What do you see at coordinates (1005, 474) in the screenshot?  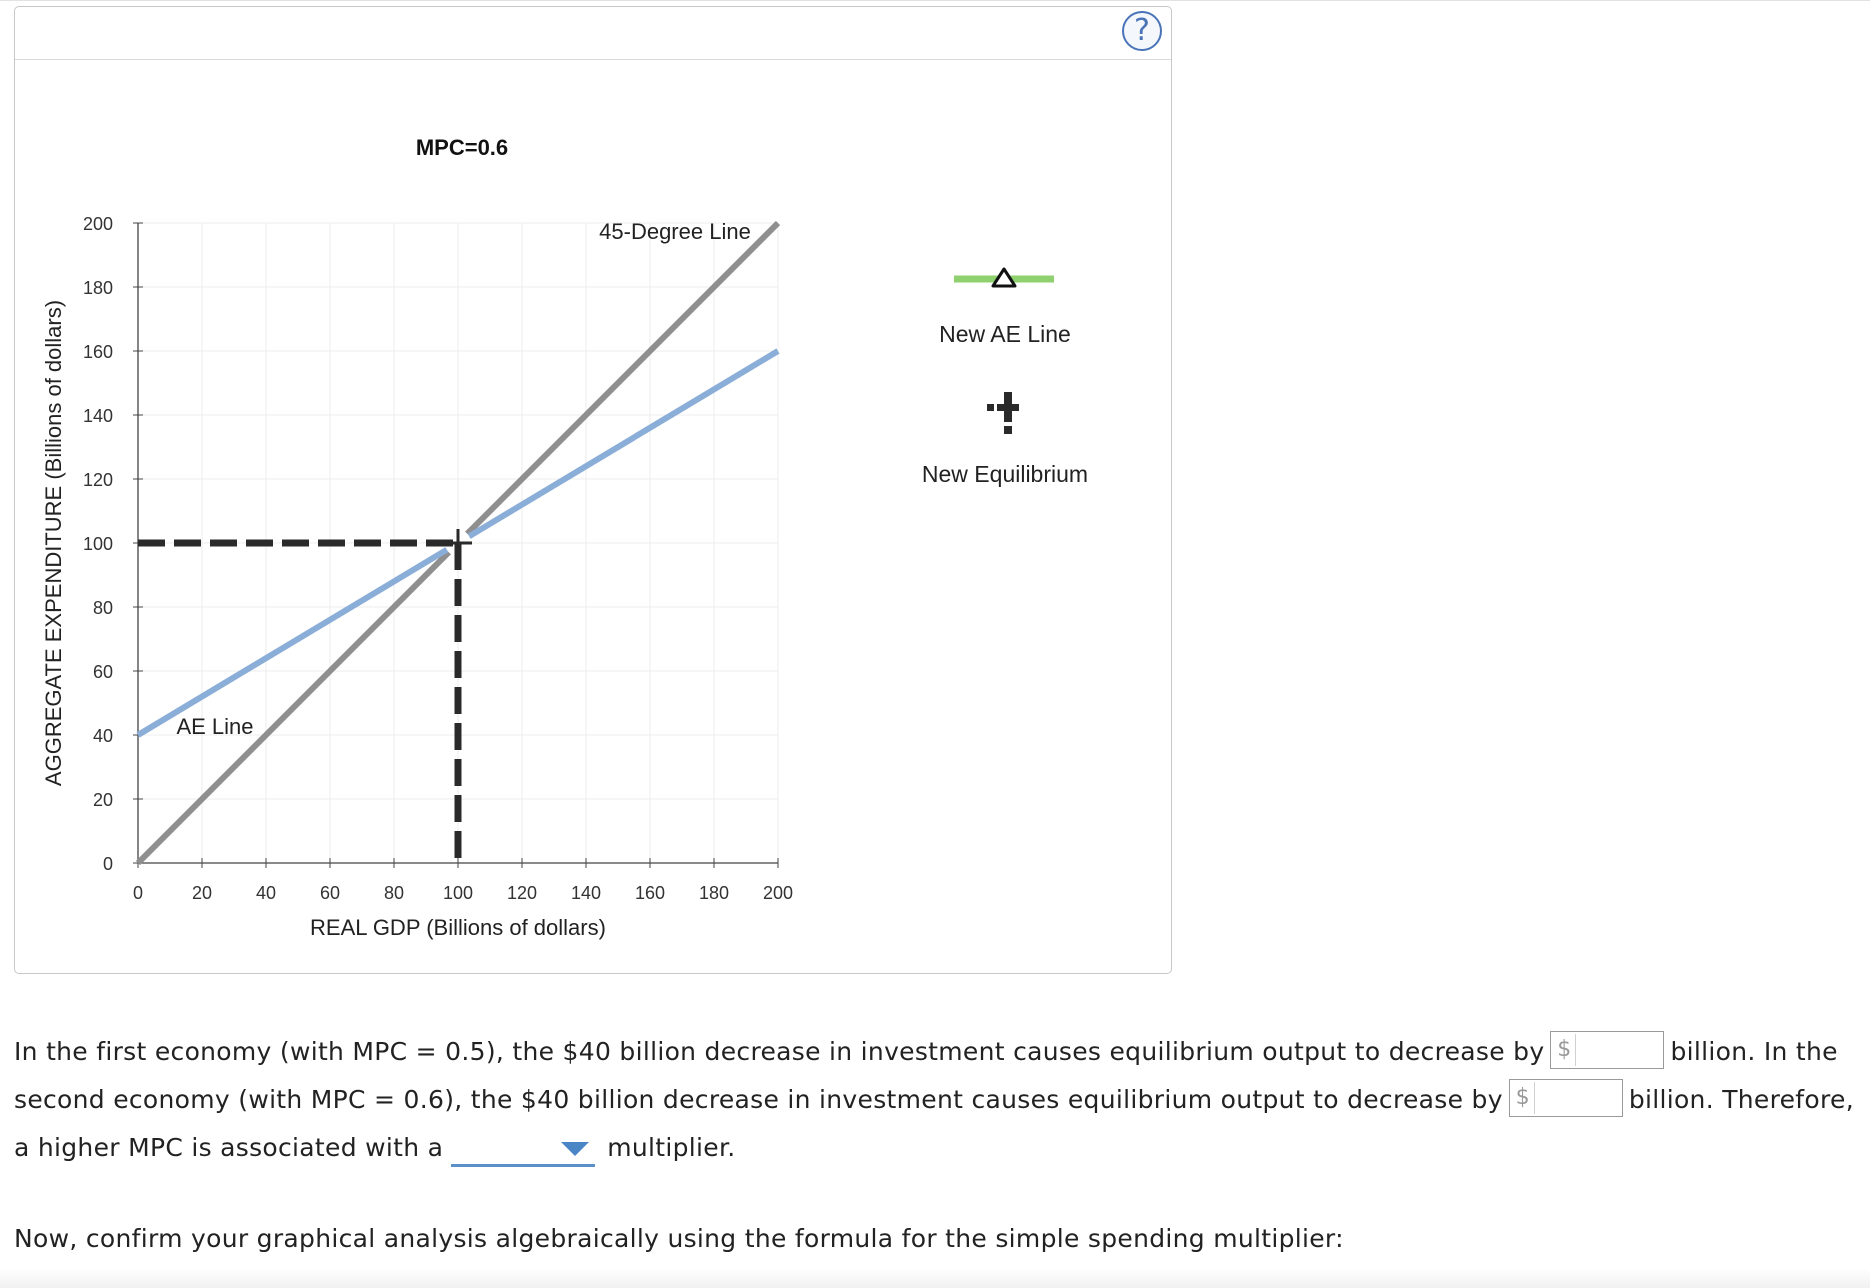 I see `new-equilibrium-label: New Equilibrium` at bounding box center [1005, 474].